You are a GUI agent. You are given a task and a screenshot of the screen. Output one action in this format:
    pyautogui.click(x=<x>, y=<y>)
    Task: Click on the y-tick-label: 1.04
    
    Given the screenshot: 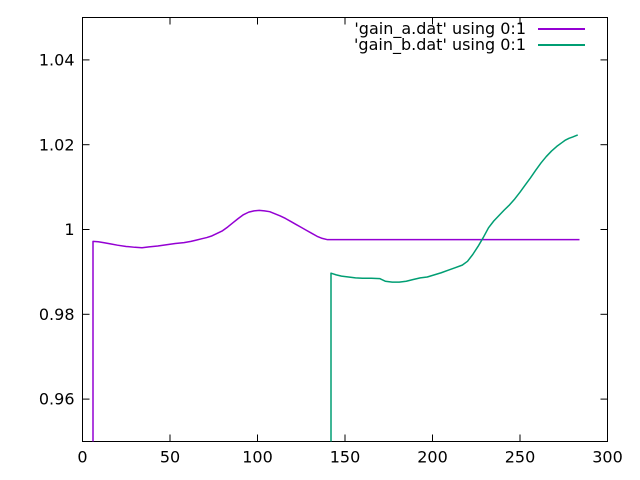 What is the action you would take?
    pyautogui.click(x=57, y=60)
    